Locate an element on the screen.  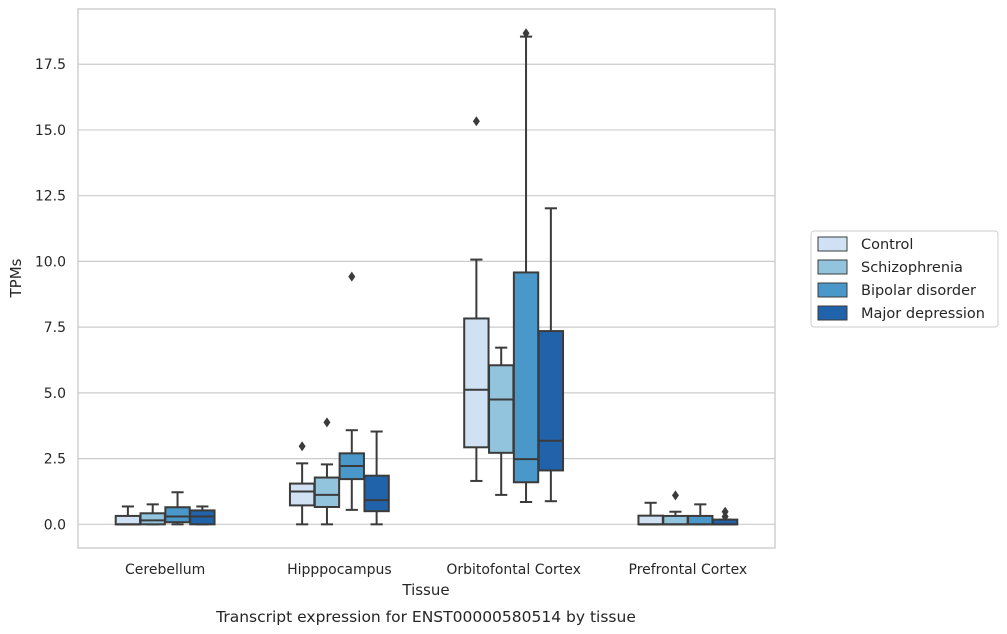
y-tick-label: 7.5 is located at coordinates (55, 328).